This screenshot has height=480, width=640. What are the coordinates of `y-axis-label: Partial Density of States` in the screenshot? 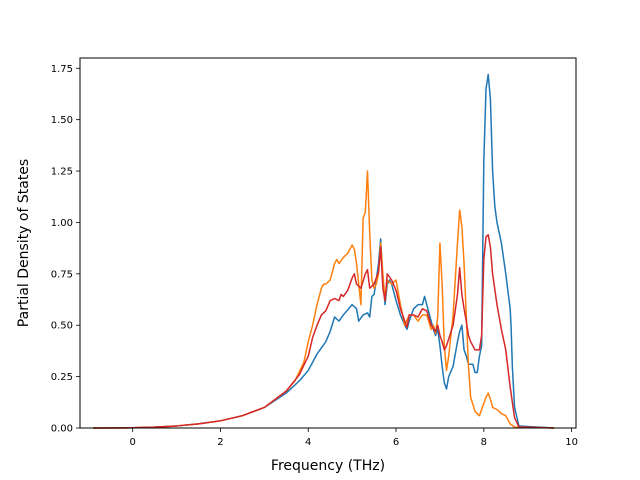 It's located at (24, 243).